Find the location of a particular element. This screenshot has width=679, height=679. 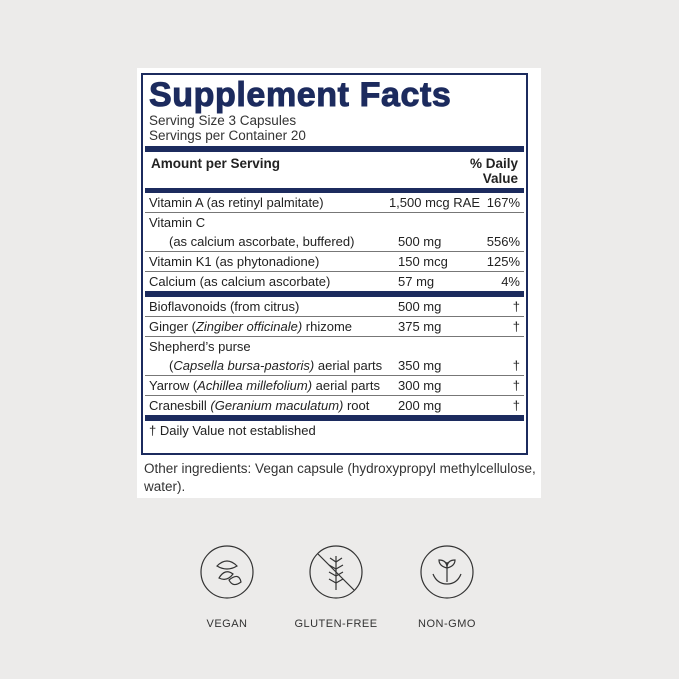

leaves-icon is located at coordinates (227, 572).